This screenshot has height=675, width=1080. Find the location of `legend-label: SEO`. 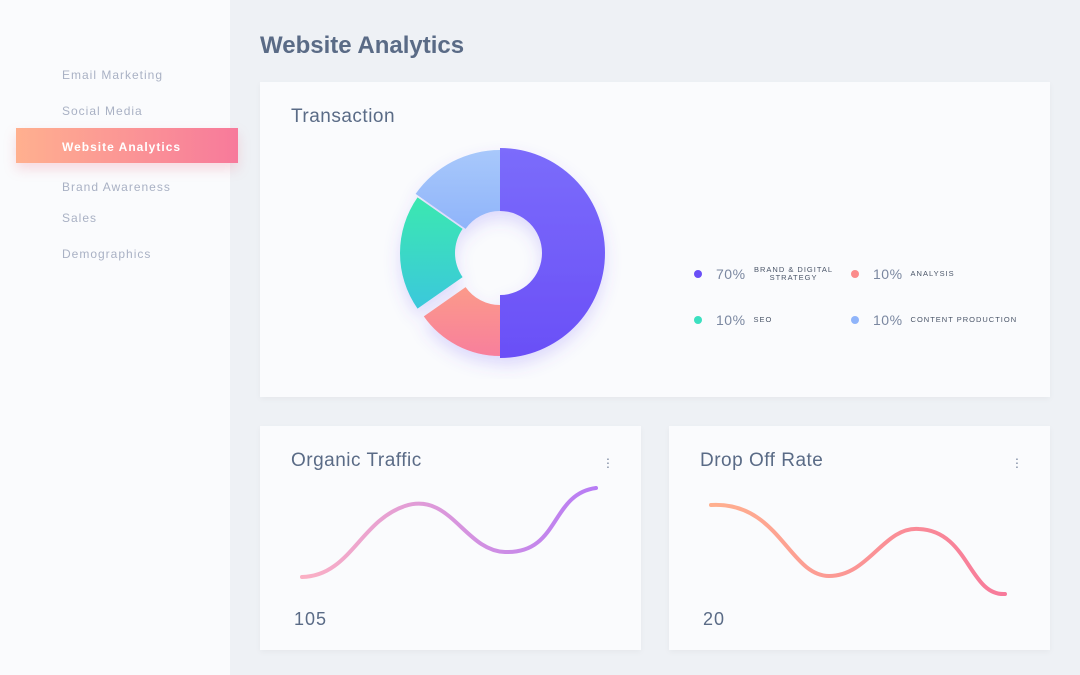

legend-label: SEO is located at coordinates (763, 319).